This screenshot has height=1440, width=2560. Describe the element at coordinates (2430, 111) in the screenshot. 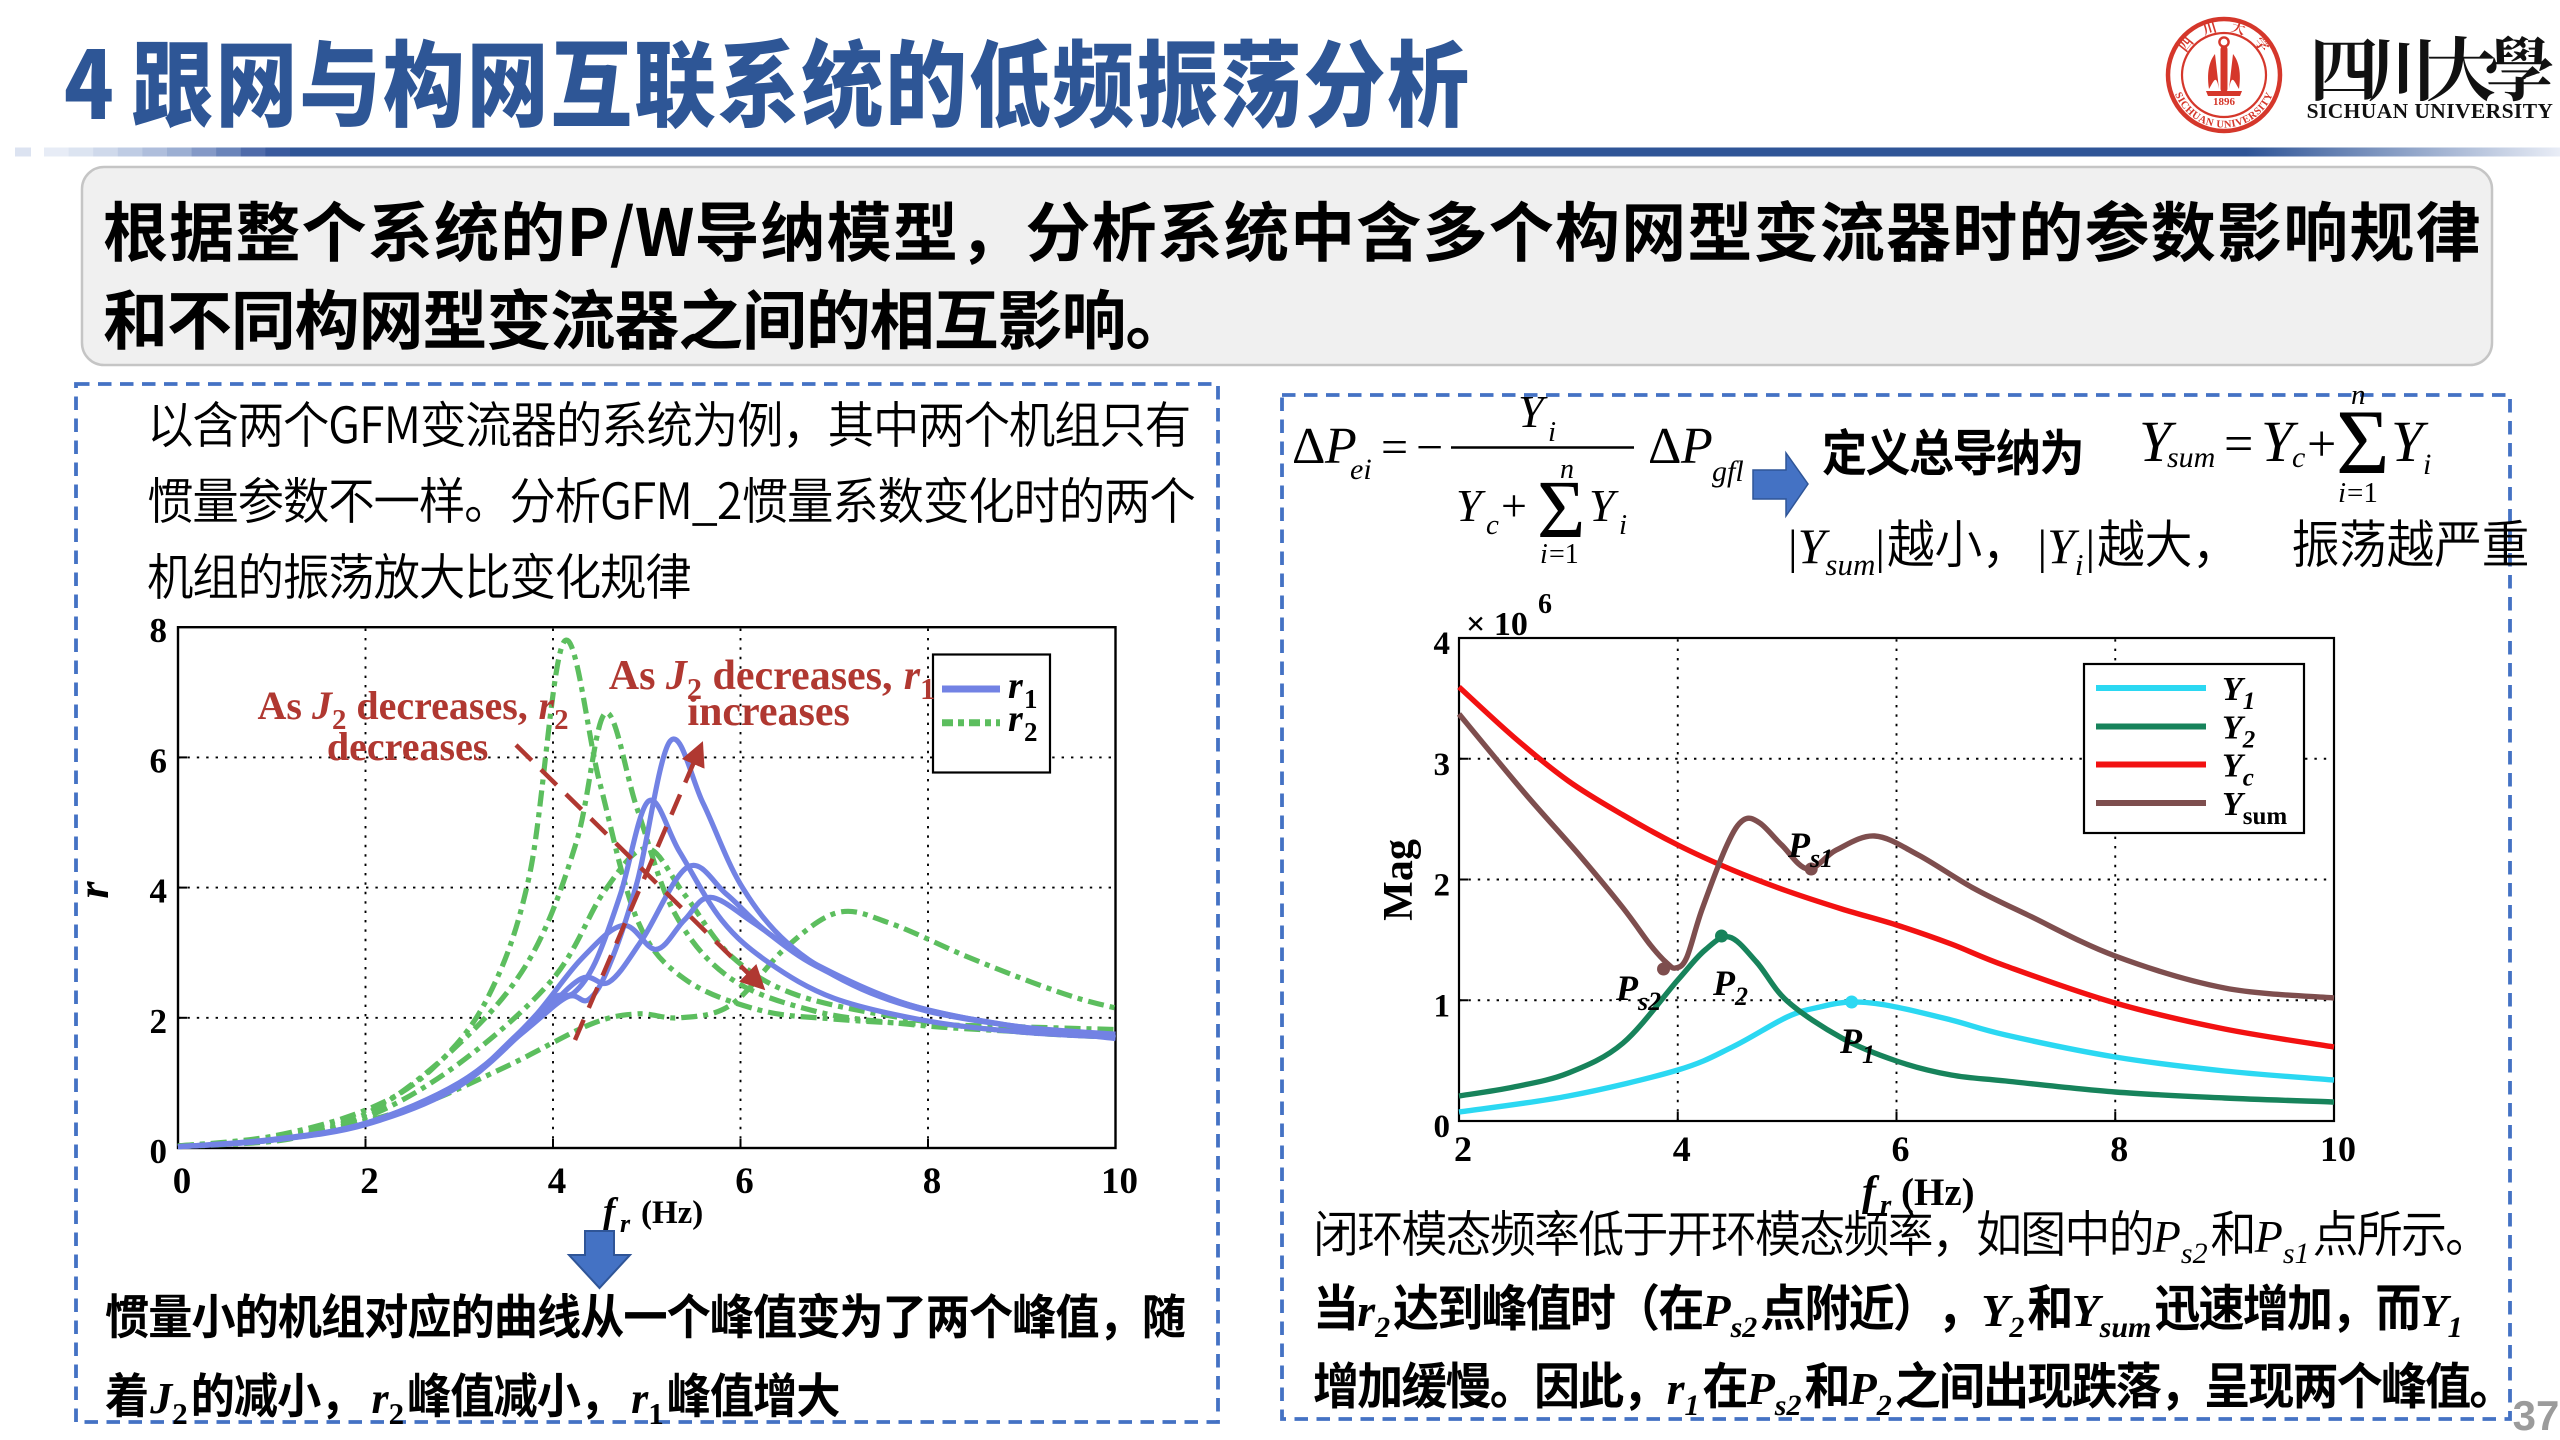

I see `svg-text: SICHUAN UNIVERSITY` at that location.